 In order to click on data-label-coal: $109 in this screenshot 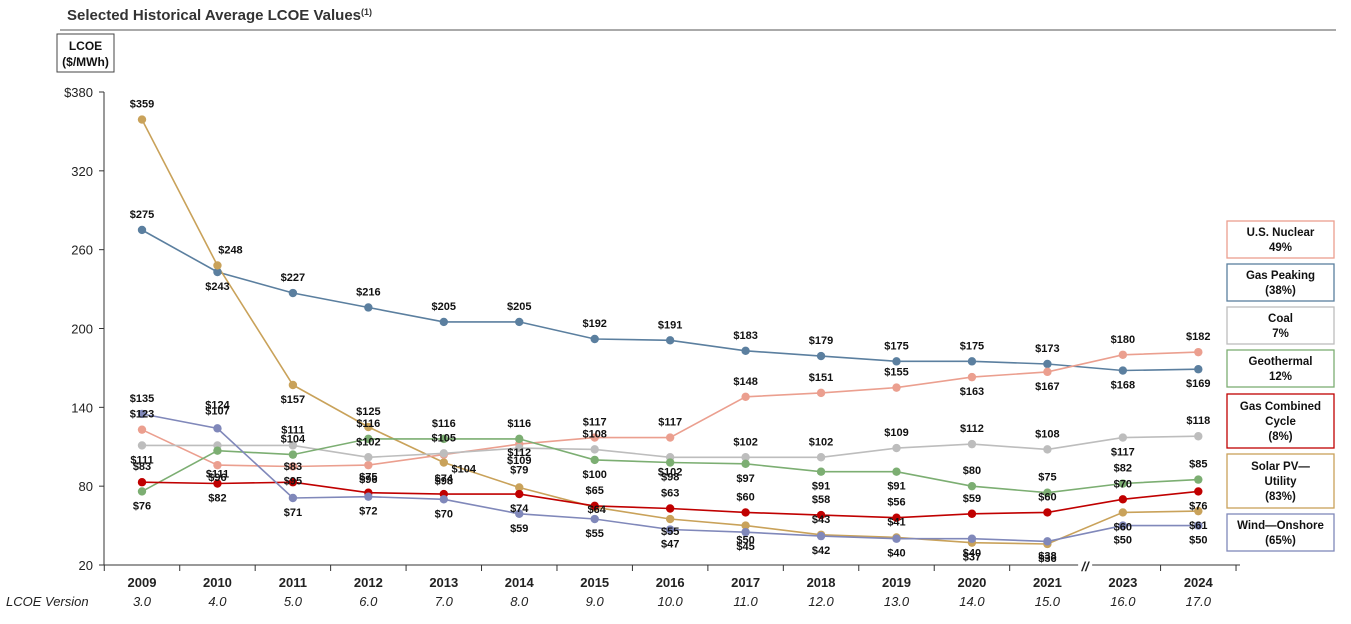, I will do `click(896, 433)`.